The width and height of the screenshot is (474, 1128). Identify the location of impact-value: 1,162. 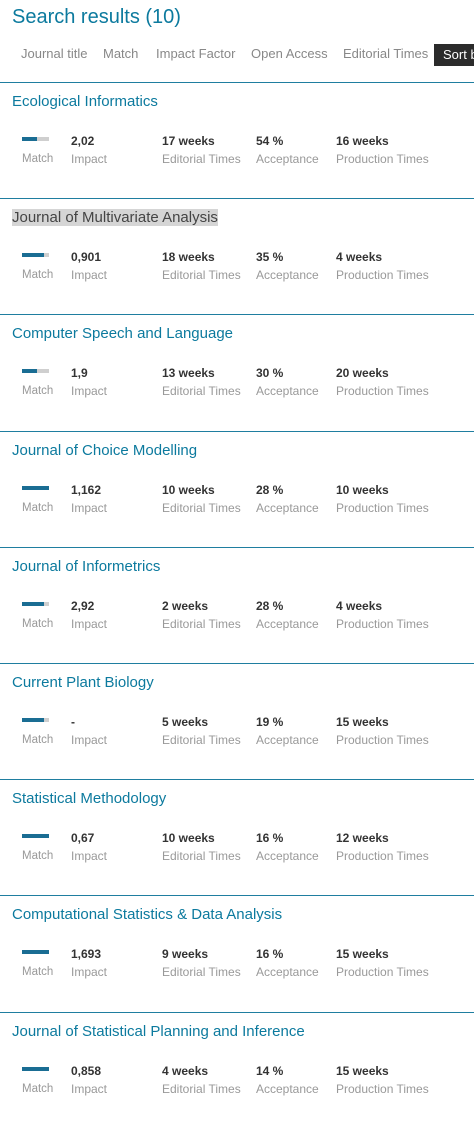
(86, 489).